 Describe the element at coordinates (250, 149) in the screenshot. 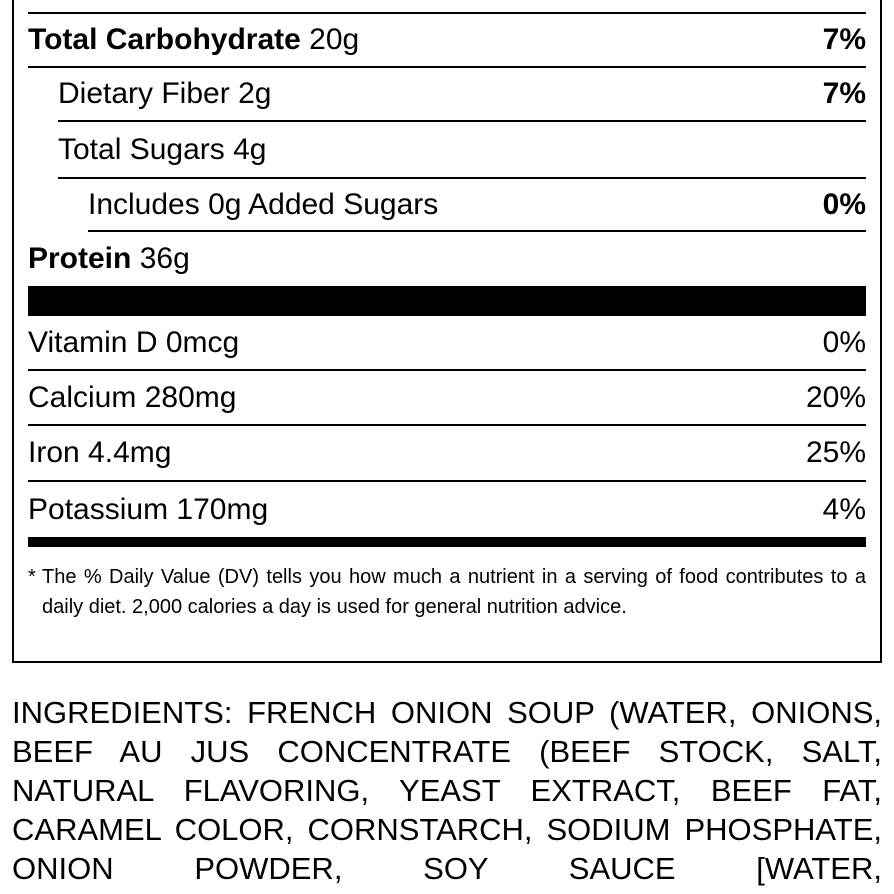

I see `nutrient-amount: 4g` at that location.